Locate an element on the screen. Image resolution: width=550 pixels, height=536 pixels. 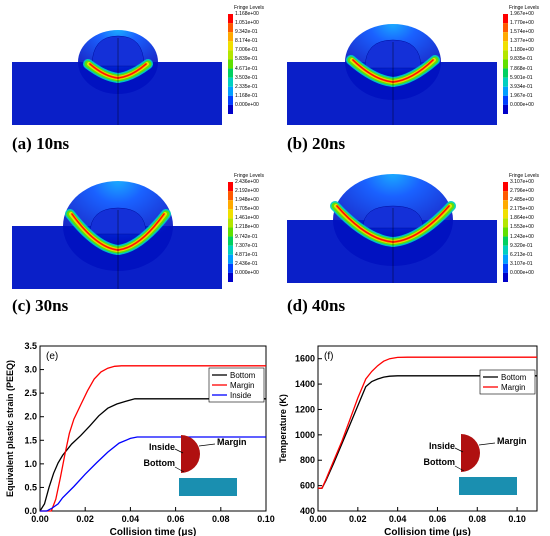
inset-label: Bottom is located at coordinates (440, 462).